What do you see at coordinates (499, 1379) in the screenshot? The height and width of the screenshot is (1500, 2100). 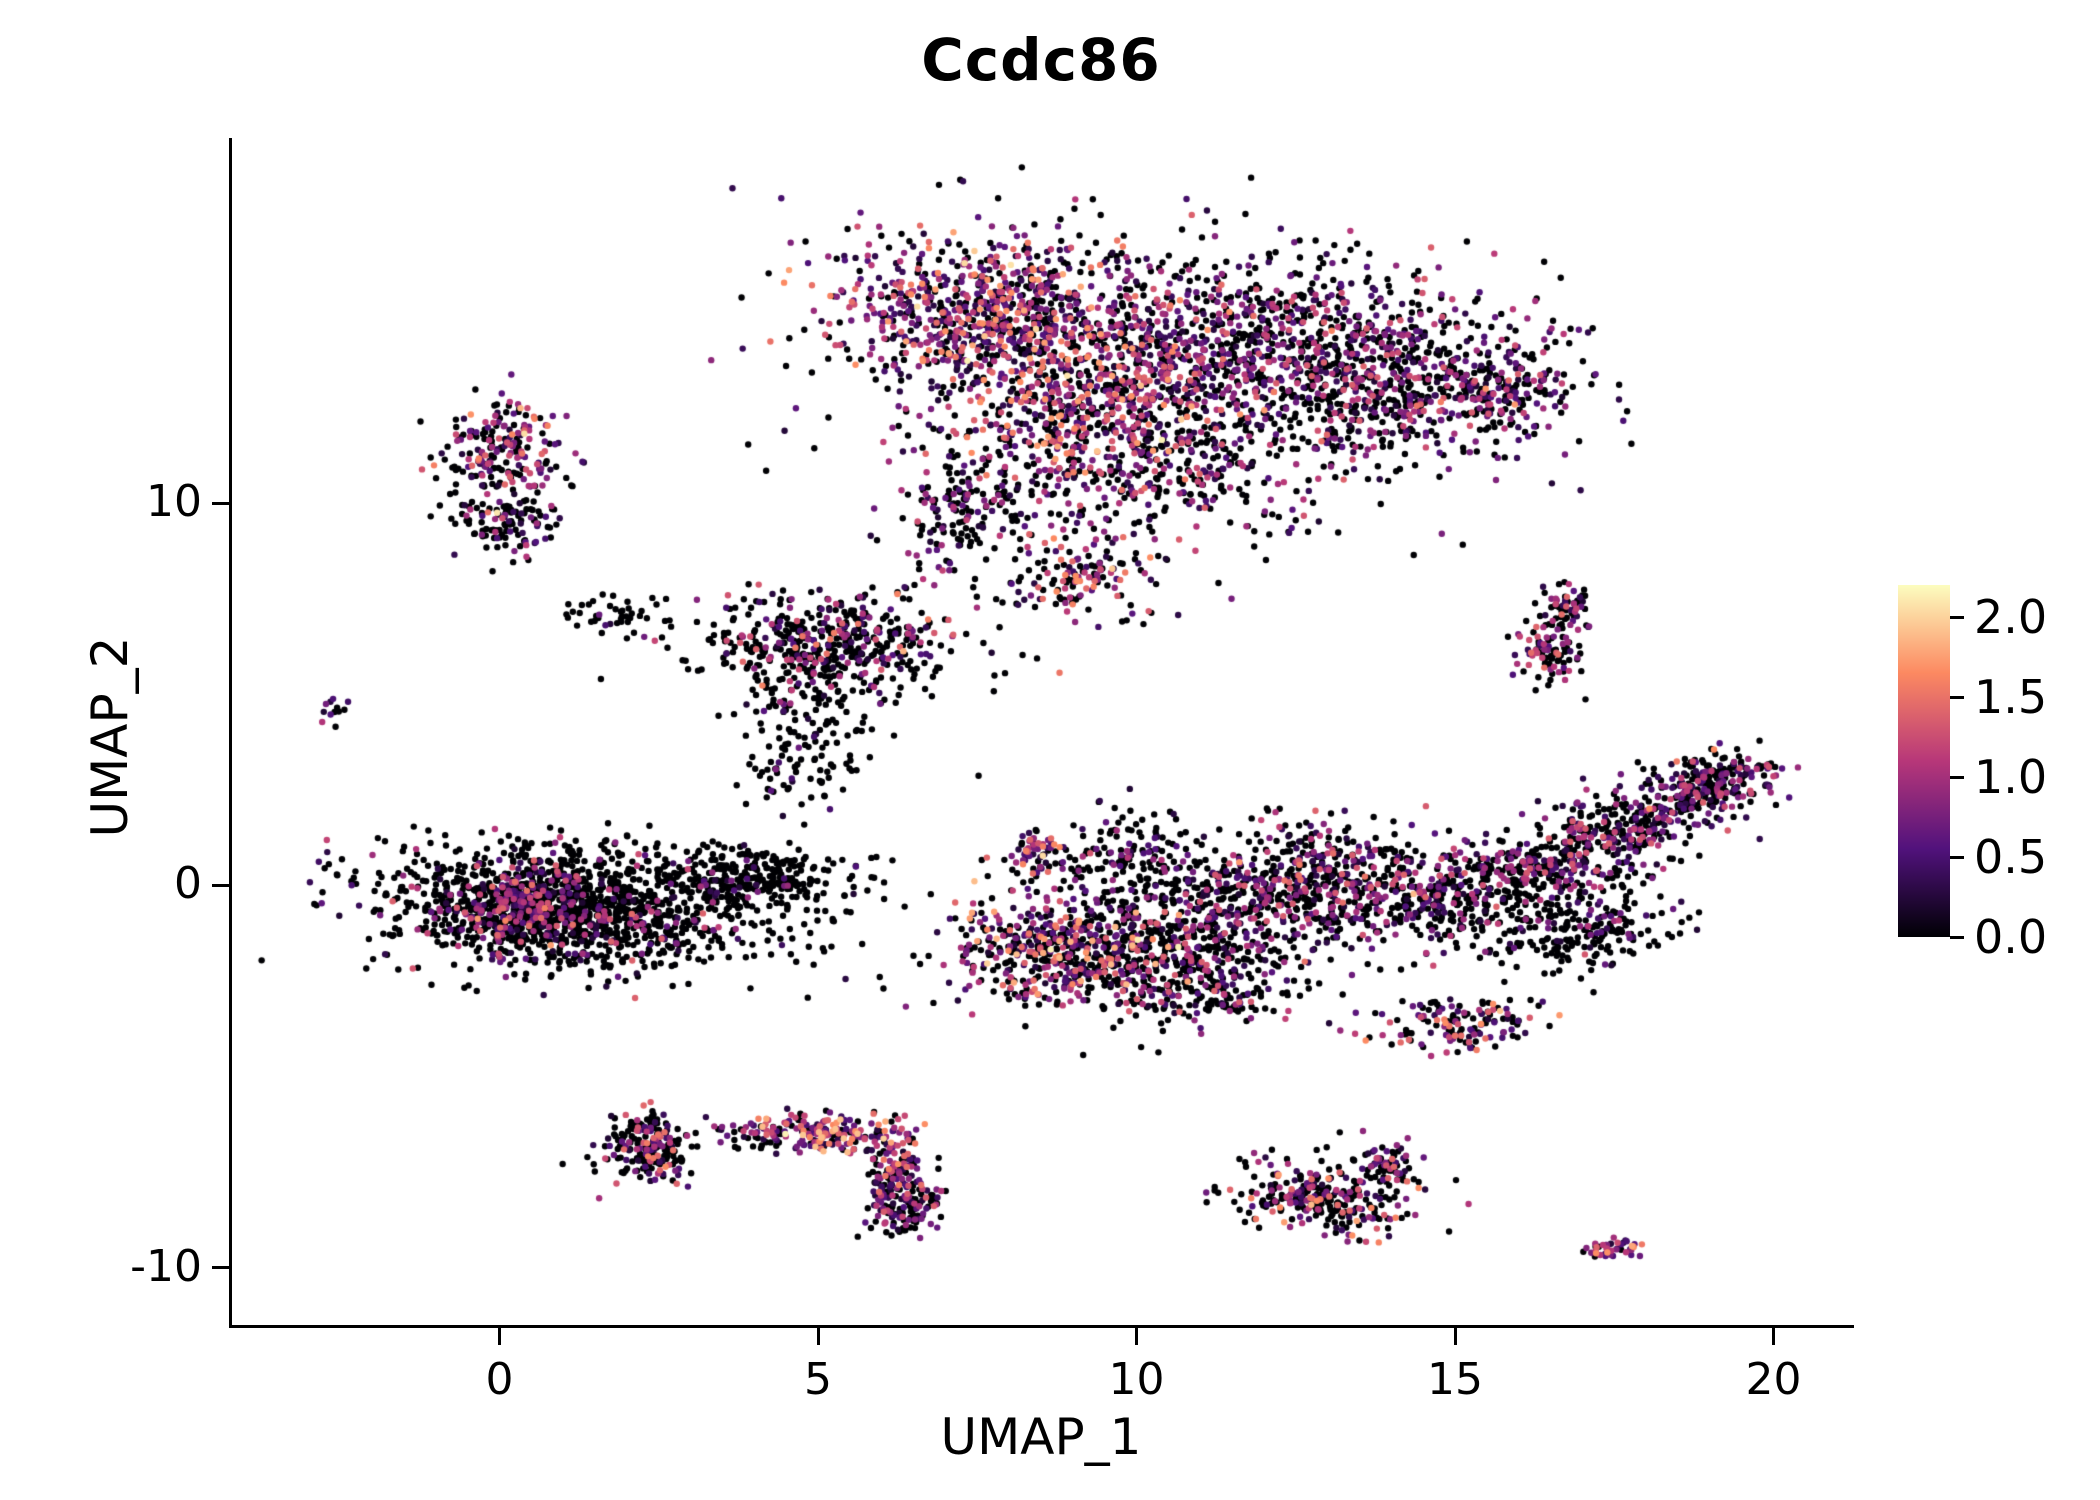 I see `x-tick-label: 0` at bounding box center [499, 1379].